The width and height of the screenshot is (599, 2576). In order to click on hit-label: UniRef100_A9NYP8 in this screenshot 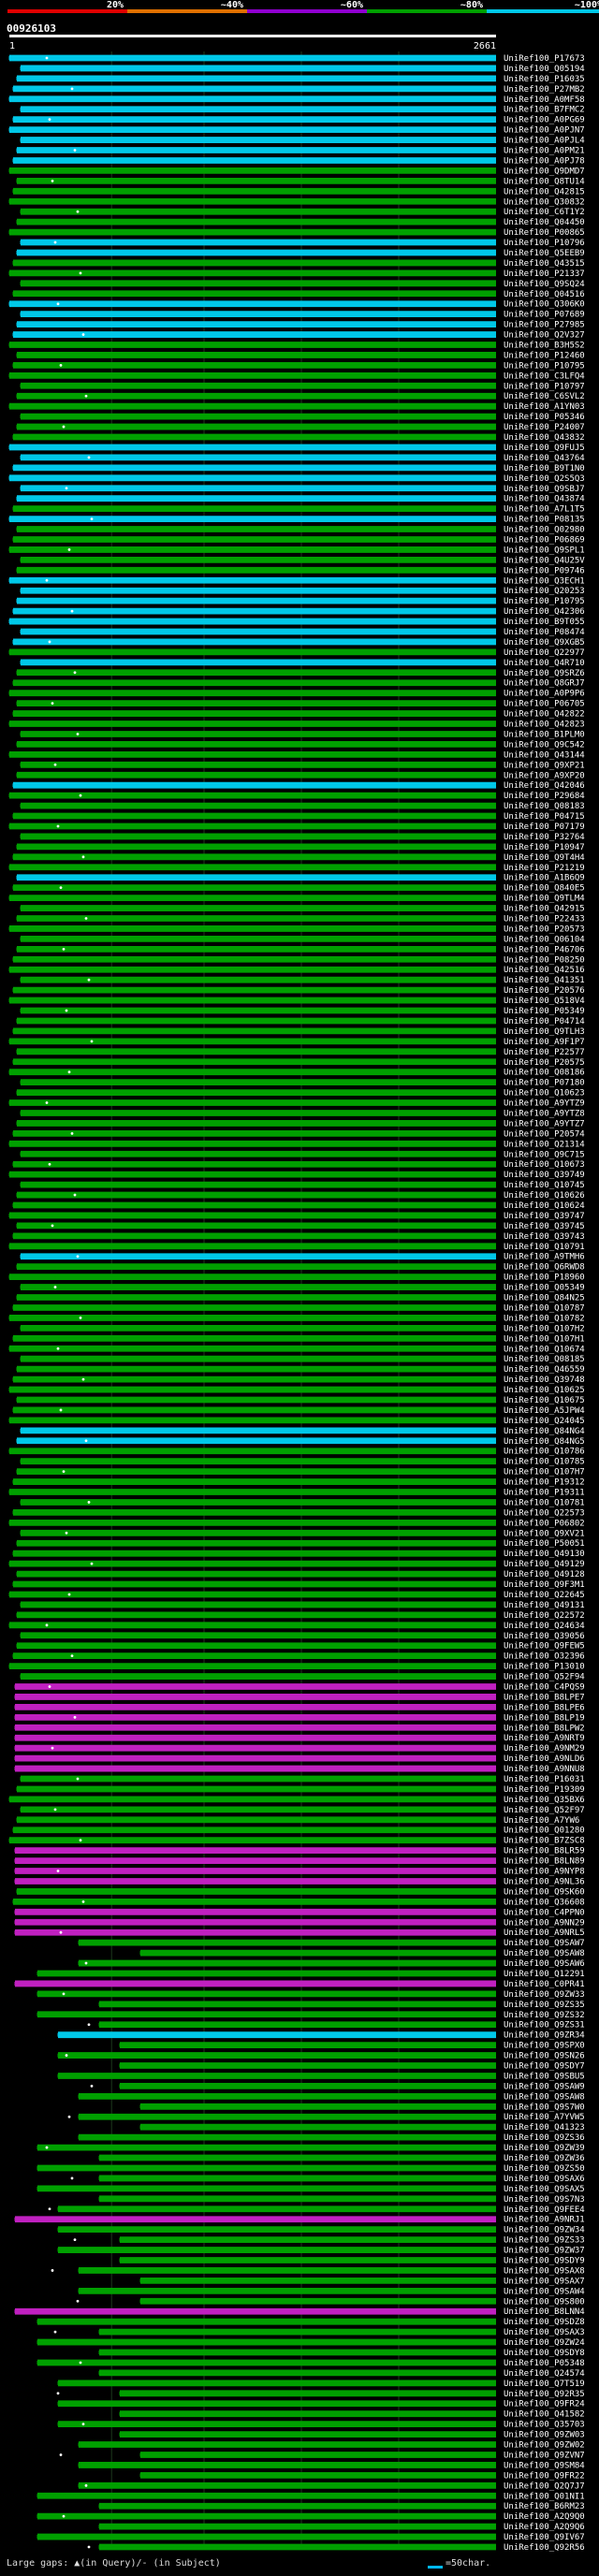, I will do `click(544, 1872)`.